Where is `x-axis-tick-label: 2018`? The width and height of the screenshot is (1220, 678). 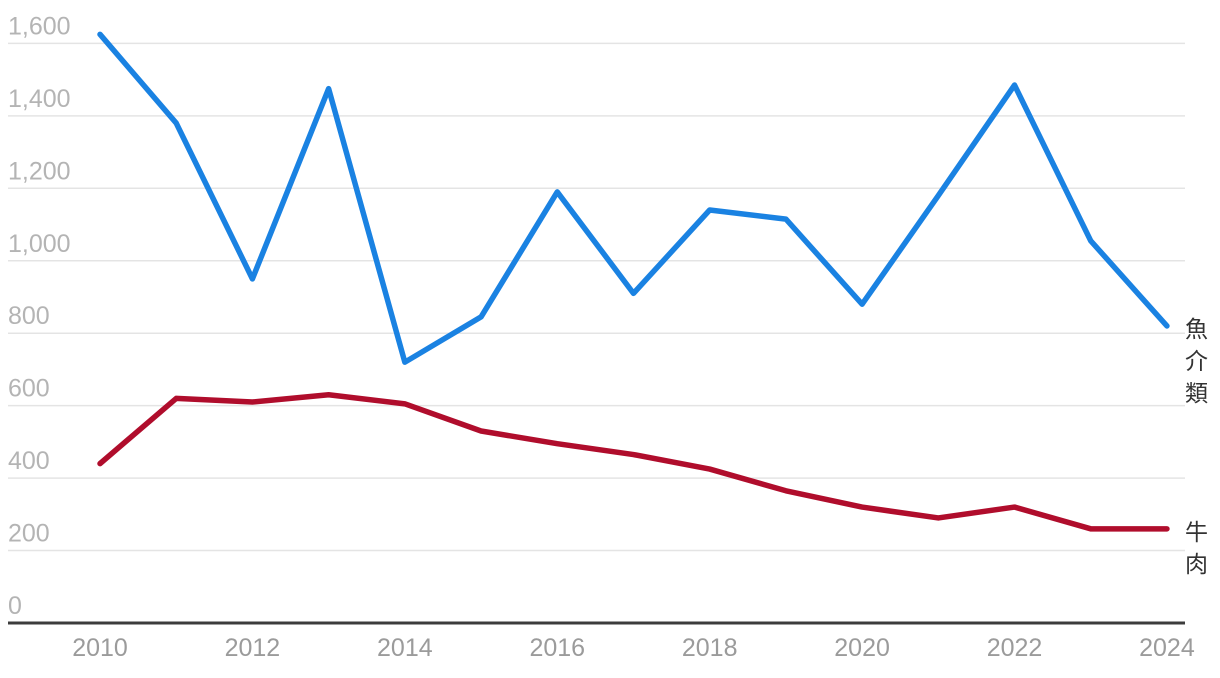
x-axis-tick-label: 2018 is located at coordinates (710, 648).